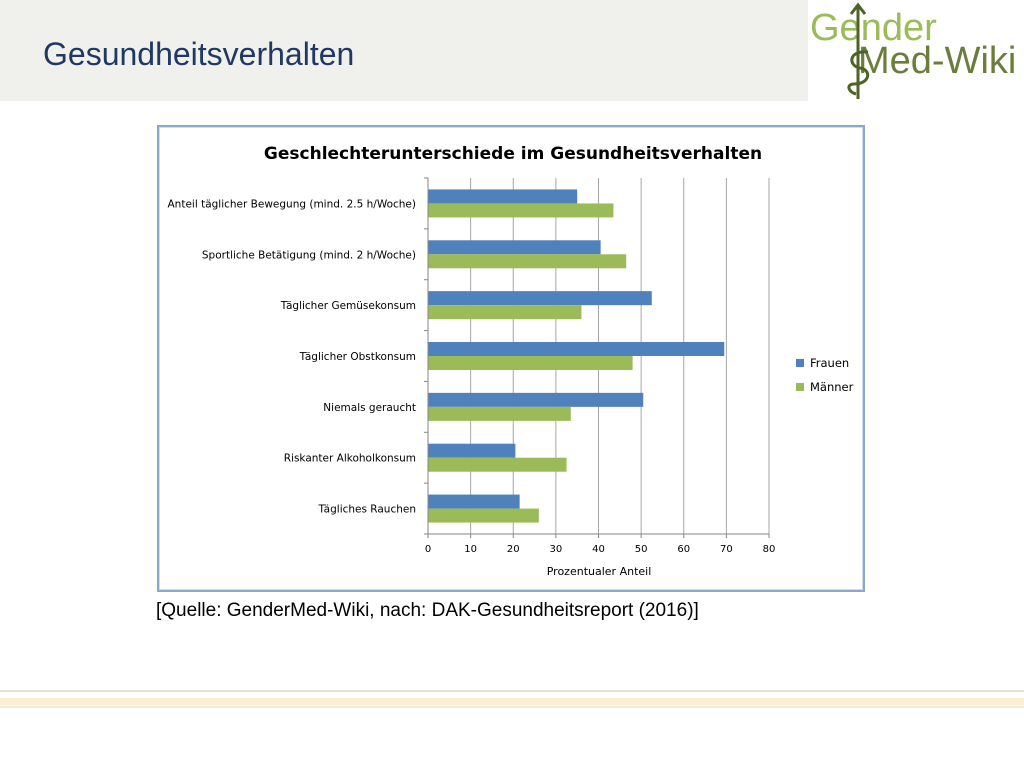 The height and width of the screenshot is (768, 1024). Describe the element at coordinates (404, 50) in the screenshot. I see `header-band` at that location.